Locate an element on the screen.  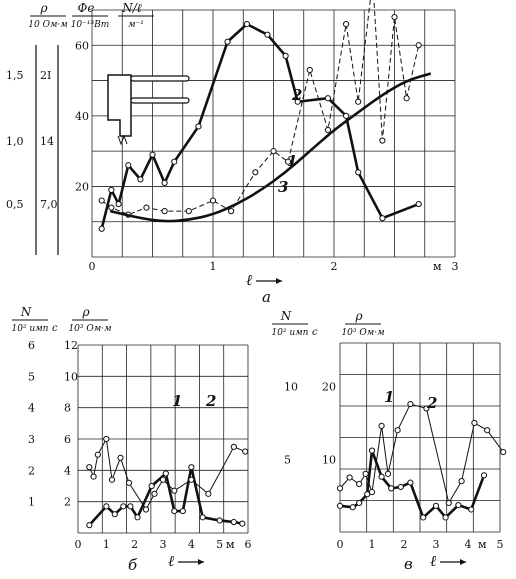
y-tick-label: 1 is located at coordinates (31, 502).